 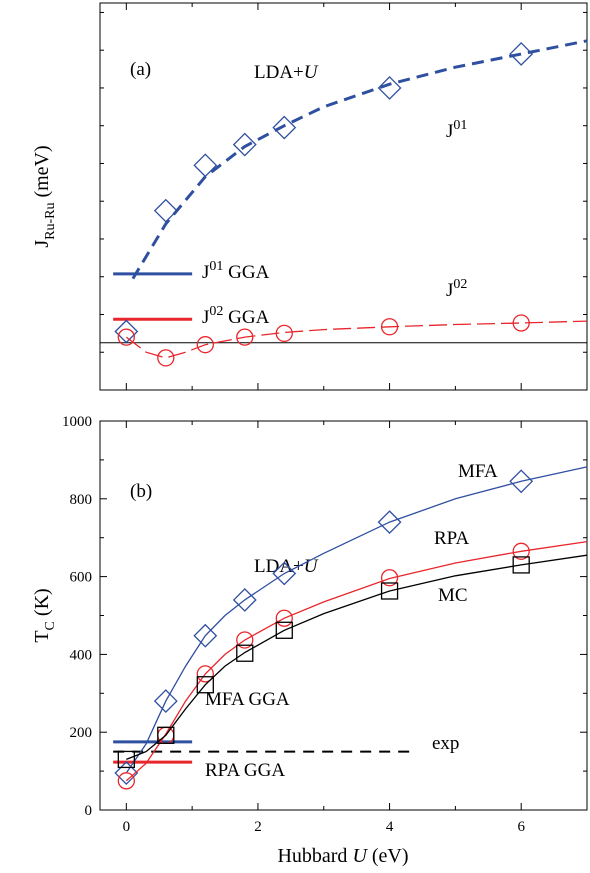 I want to click on reference-label-02-rest: GGA, so click(x=246, y=317).